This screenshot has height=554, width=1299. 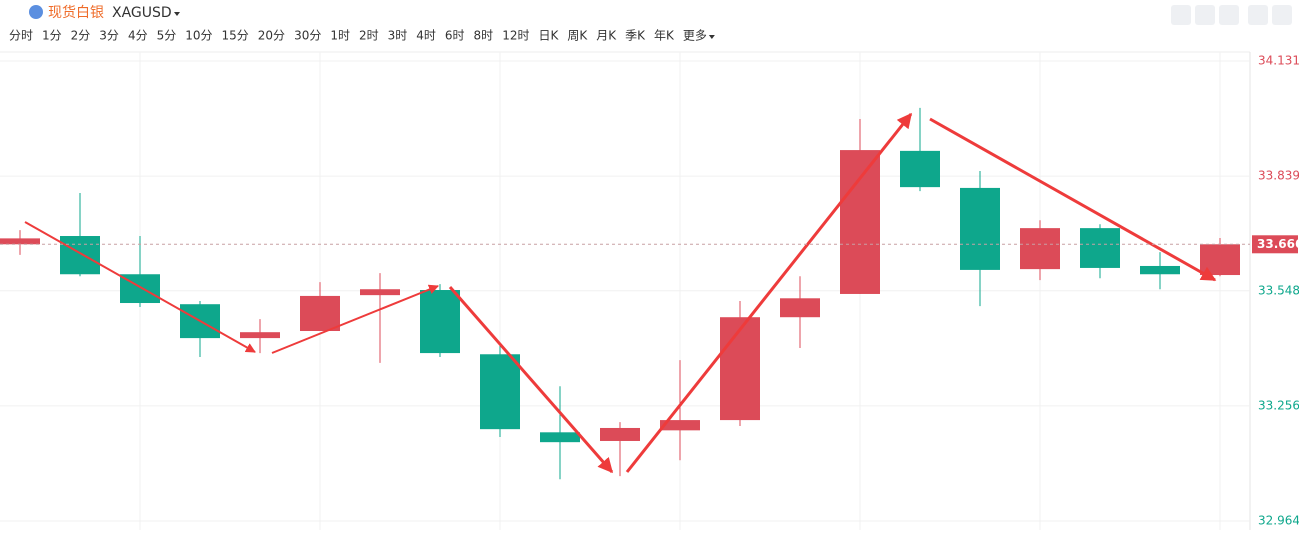 I want to click on y-tick-label: 33.256, so click(x=1278, y=405).